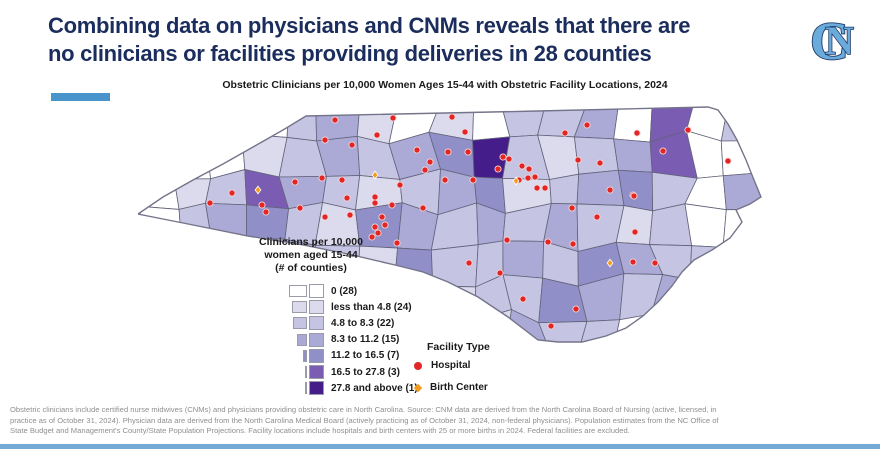 Image resolution: width=880 pixels, height=449 pixels. I want to click on facility-legend-rows: Hospital Birth Center, so click(451, 376).